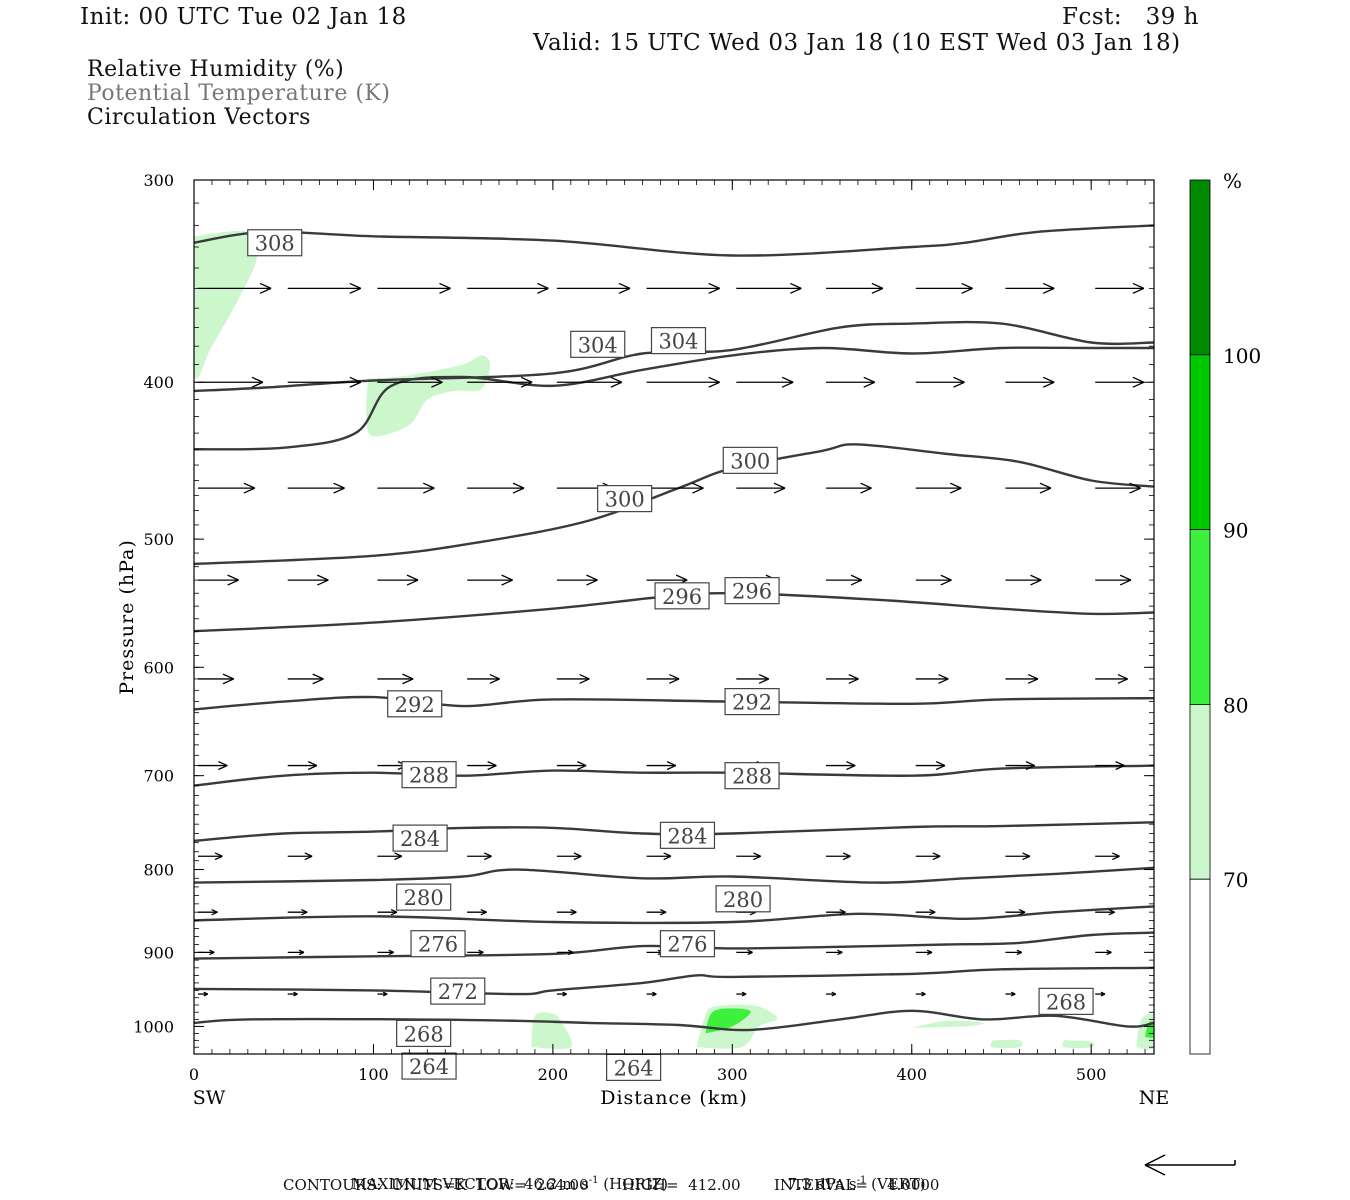  I want to click on colorbar-segment, so click(1200, 267).